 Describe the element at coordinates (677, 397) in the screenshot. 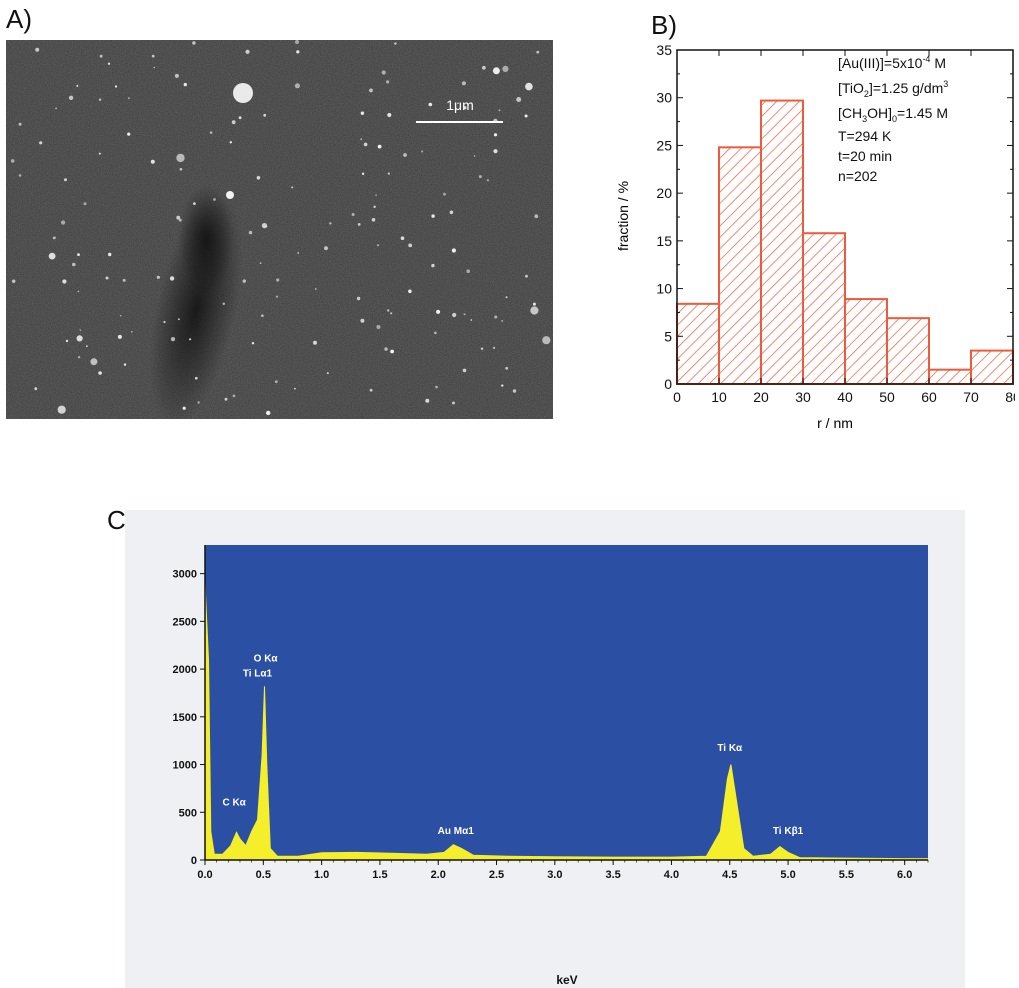

I see `x-tick-label: 0` at that location.